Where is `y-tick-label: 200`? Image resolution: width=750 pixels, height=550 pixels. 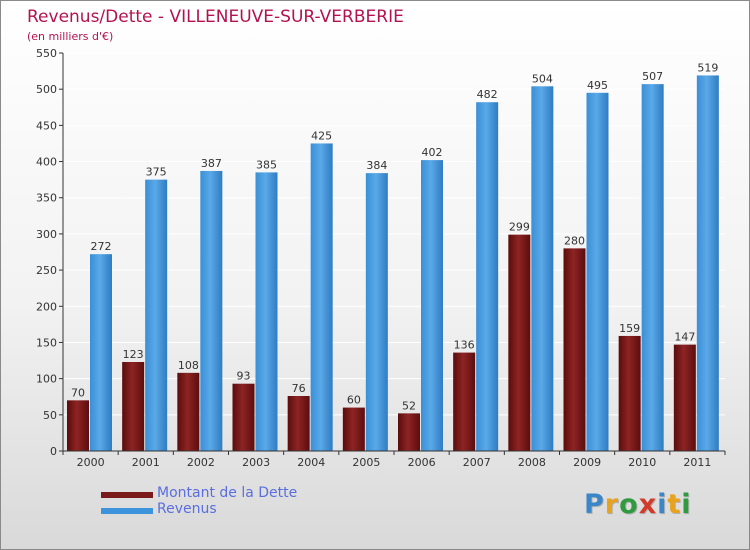
y-tick-label: 200 is located at coordinates (46, 306).